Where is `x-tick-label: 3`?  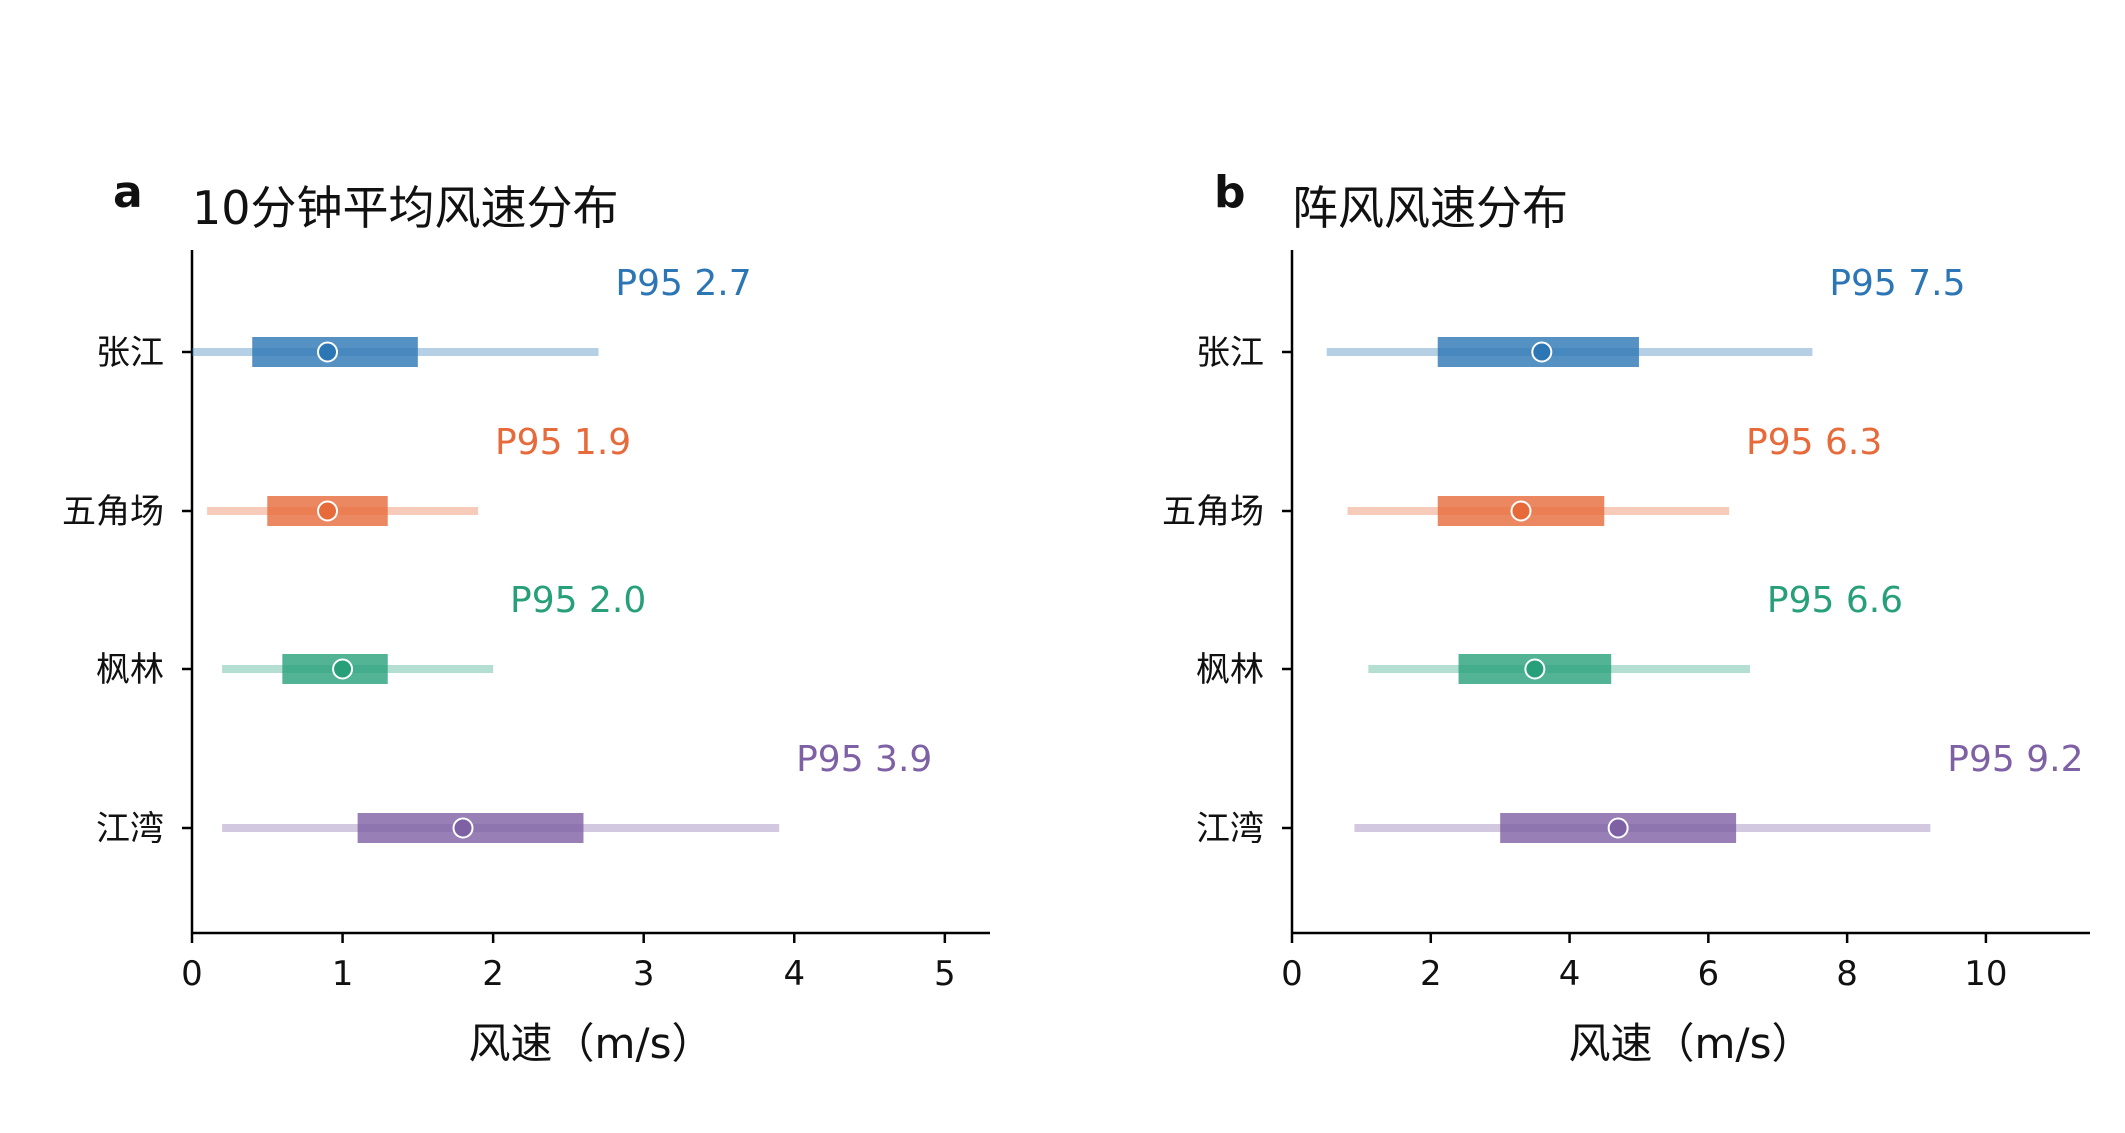 x-tick-label: 3 is located at coordinates (644, 974).